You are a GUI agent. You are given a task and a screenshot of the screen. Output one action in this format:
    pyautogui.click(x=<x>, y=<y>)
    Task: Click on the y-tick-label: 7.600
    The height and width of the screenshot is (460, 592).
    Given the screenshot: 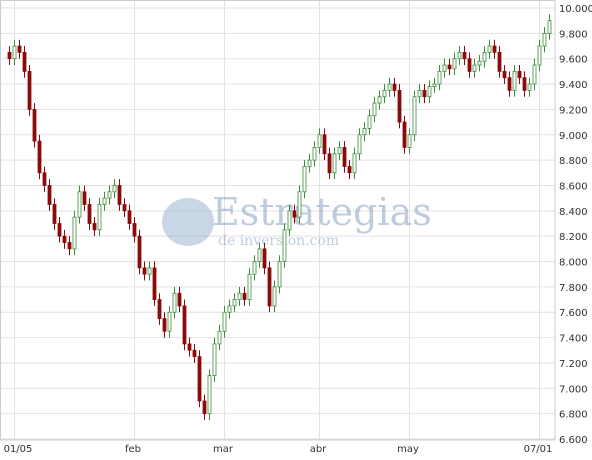 What is the action you would take?
    pyautogui.click(x=573, y=313)
    